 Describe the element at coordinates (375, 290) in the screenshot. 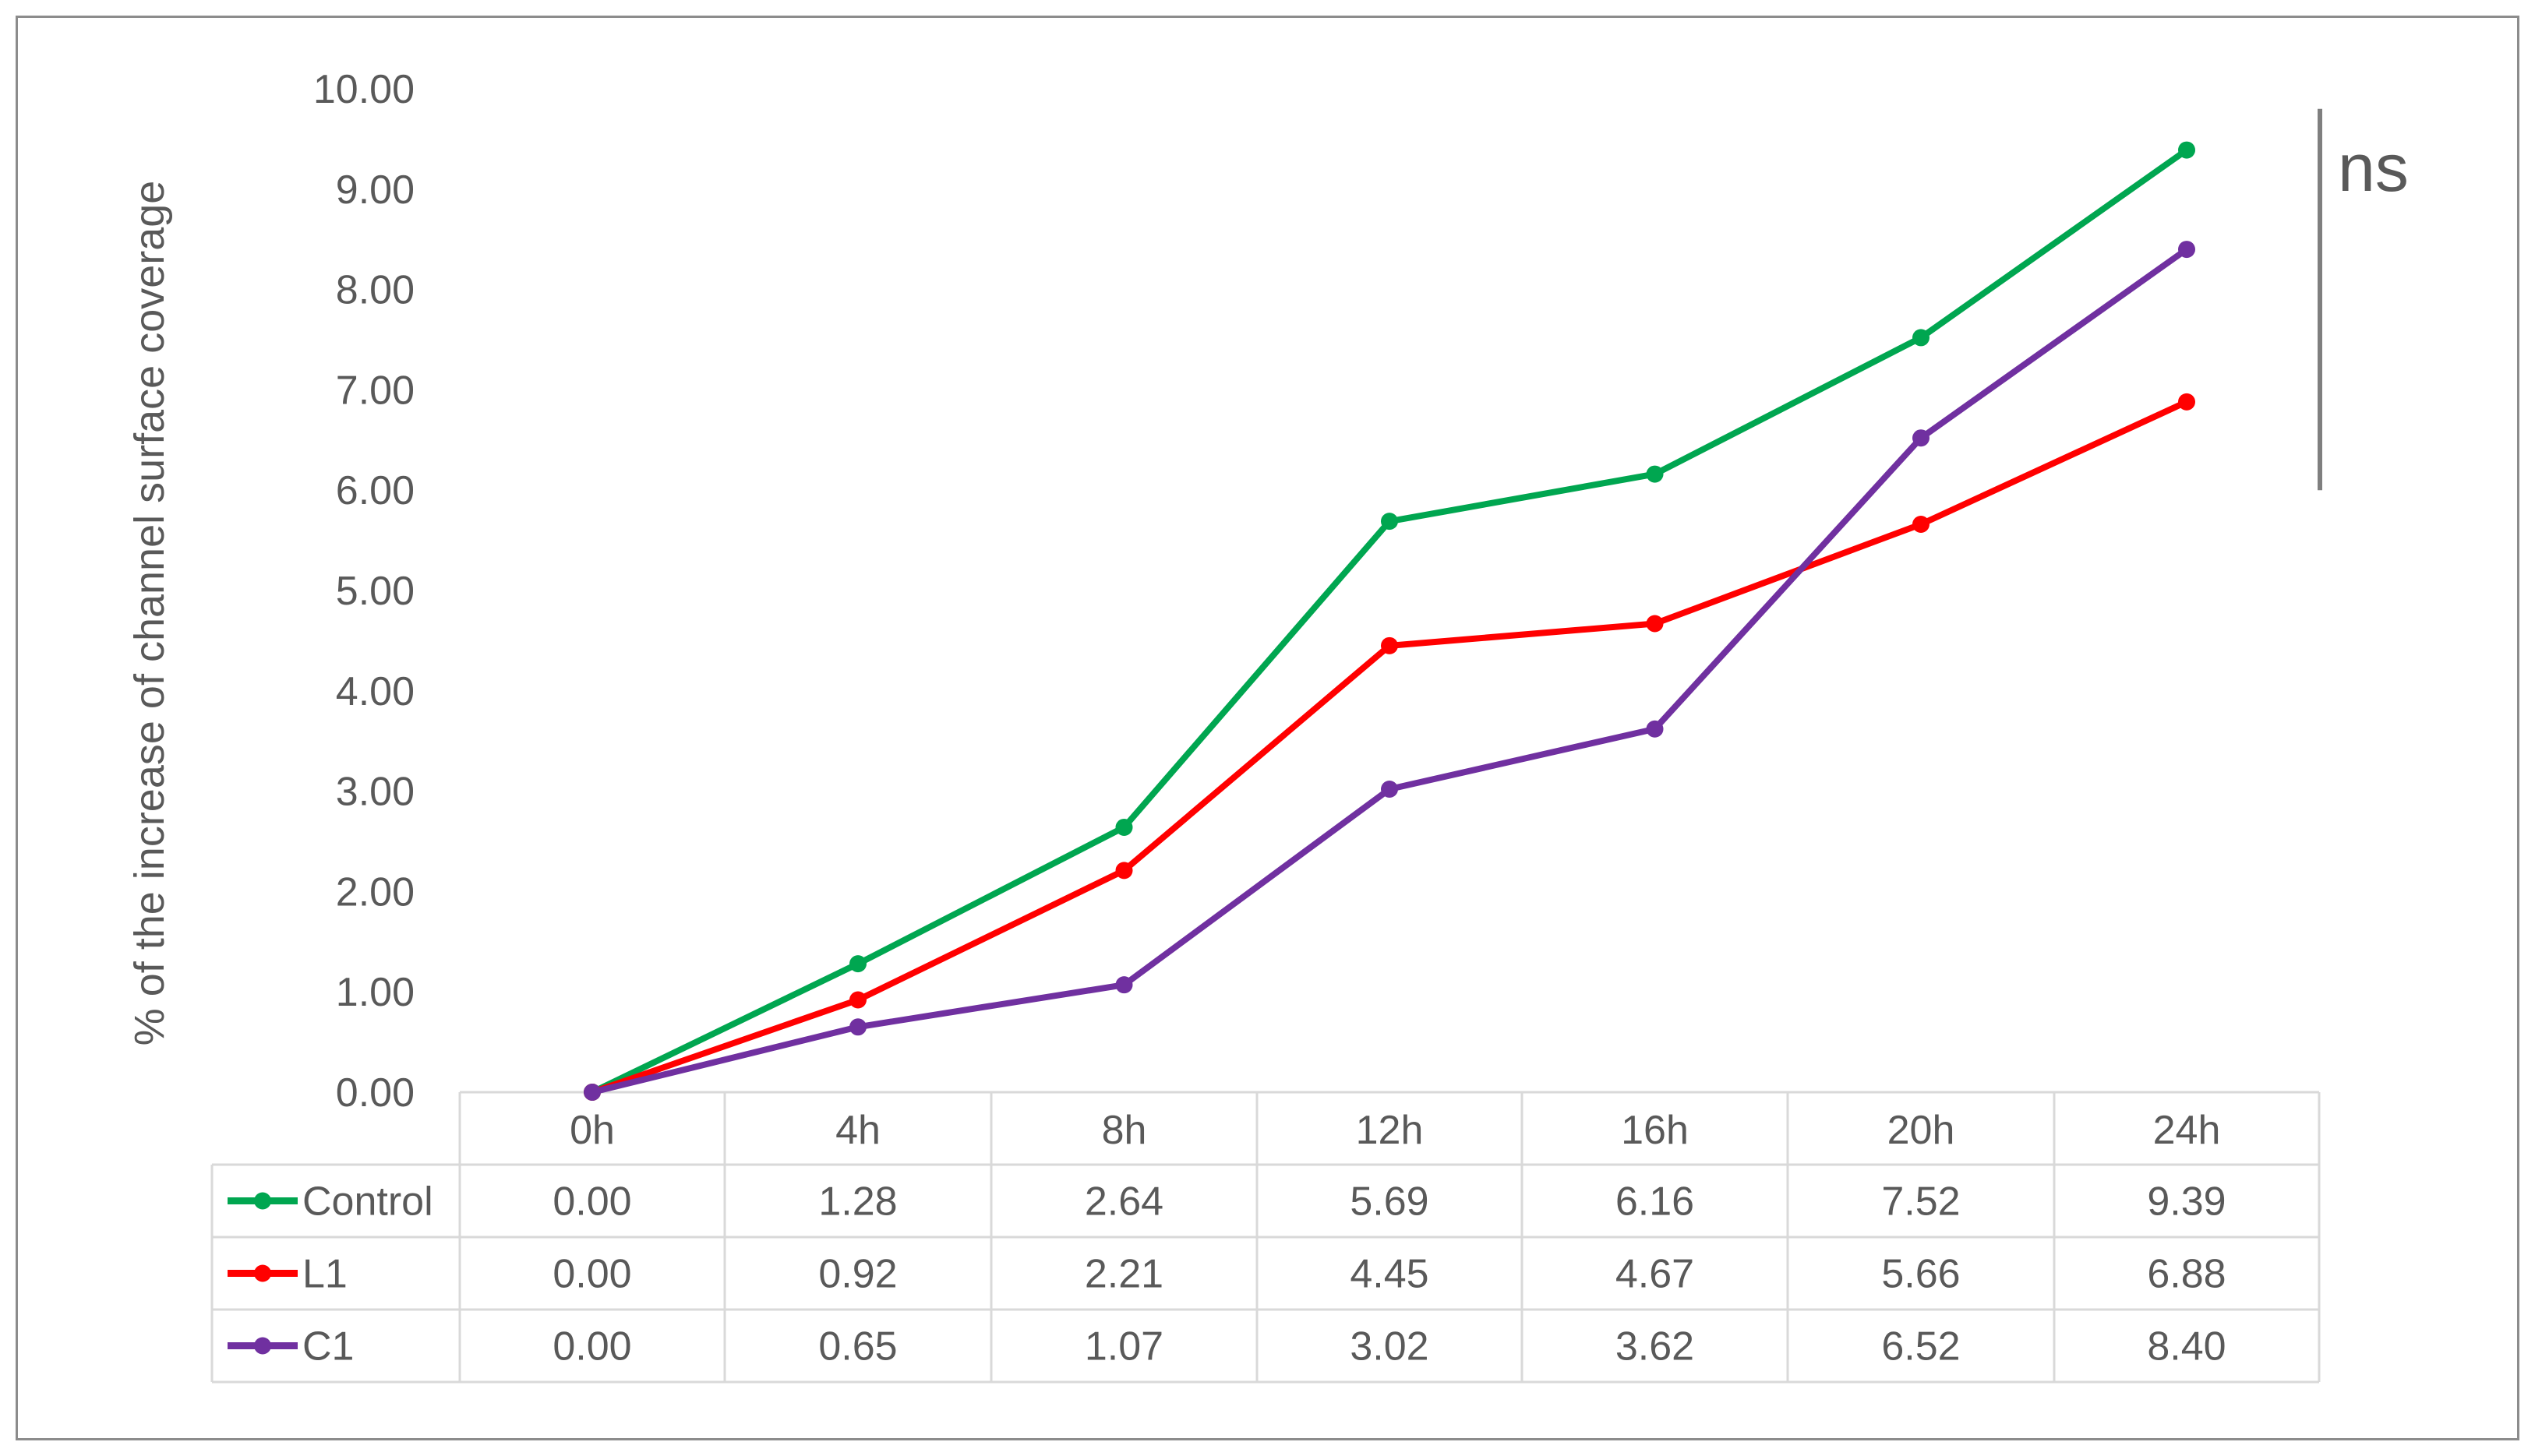

I see `y-tick-label: 8.00` at that location.